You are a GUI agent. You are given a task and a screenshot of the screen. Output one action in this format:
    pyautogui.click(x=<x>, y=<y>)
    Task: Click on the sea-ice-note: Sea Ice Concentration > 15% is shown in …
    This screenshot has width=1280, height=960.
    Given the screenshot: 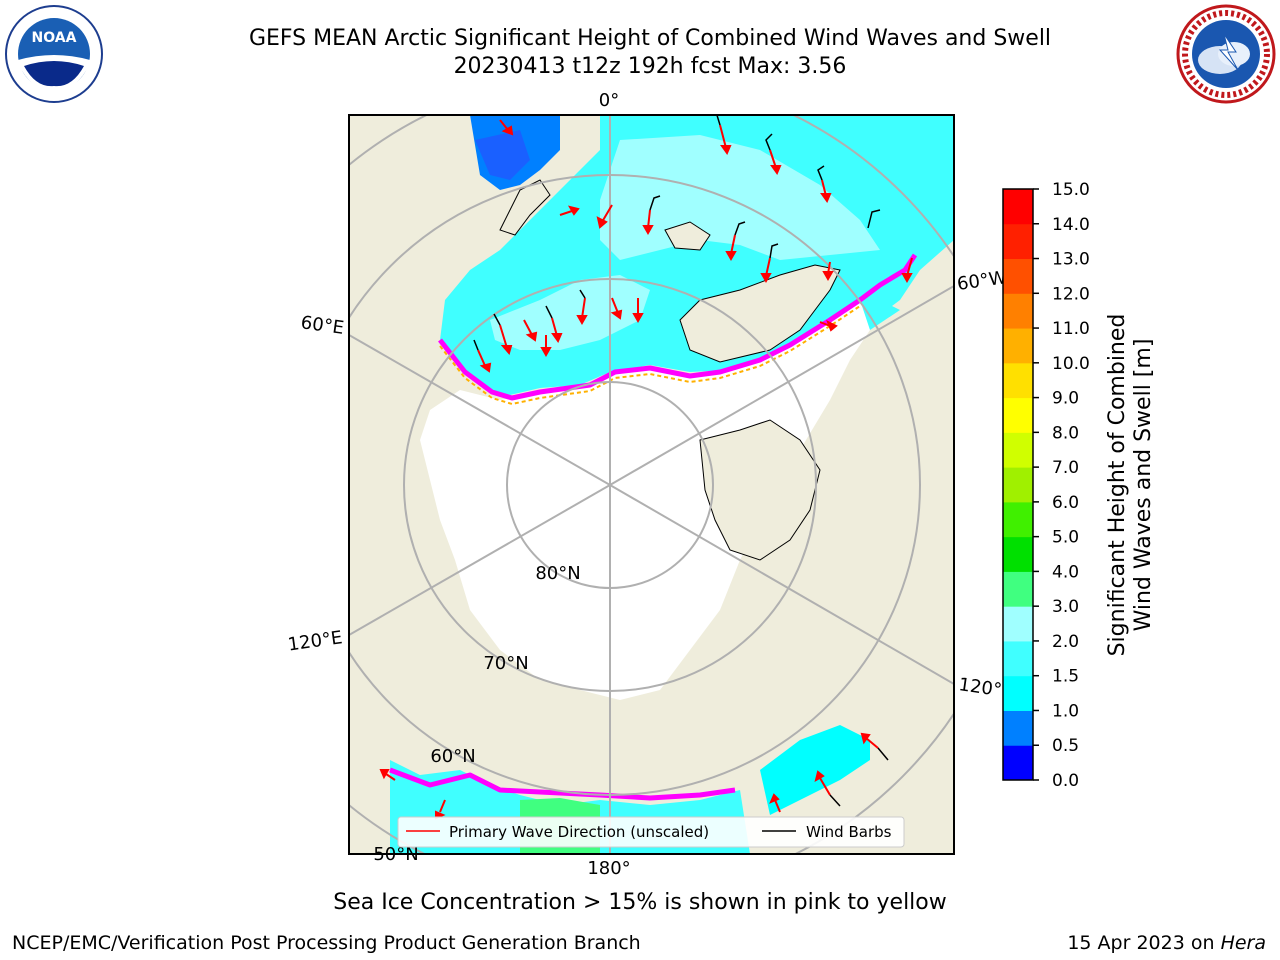 What is the action you would take?
    pyautogui.click(x=640, y=902)
    